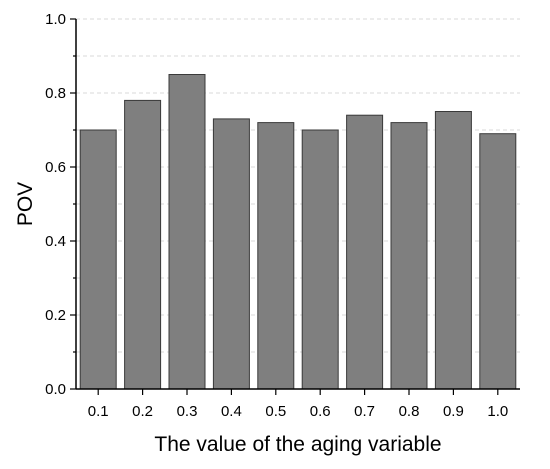 The image size is (550, 469). What do you see at coordinates (298, 404) in the screenshot?
I see `x-axis-ticks: 0.1 0.2 0.3 0.4 0.5 0.6 0.7 0.8 0.9 1.0` at bounding box center [298, 404].